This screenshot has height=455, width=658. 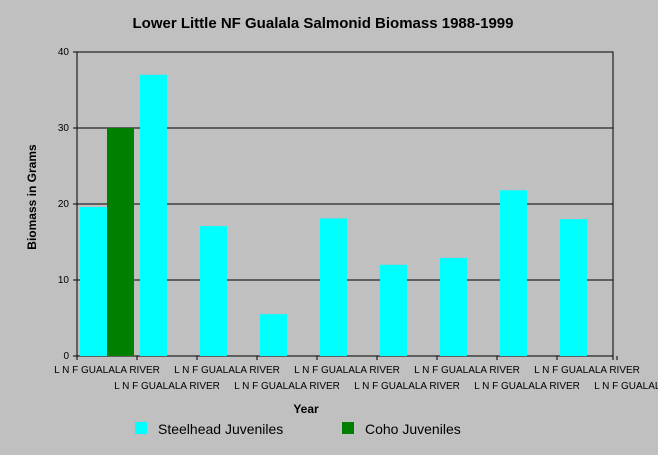 I want to click on bar-coho, so click(x=120, y=242).